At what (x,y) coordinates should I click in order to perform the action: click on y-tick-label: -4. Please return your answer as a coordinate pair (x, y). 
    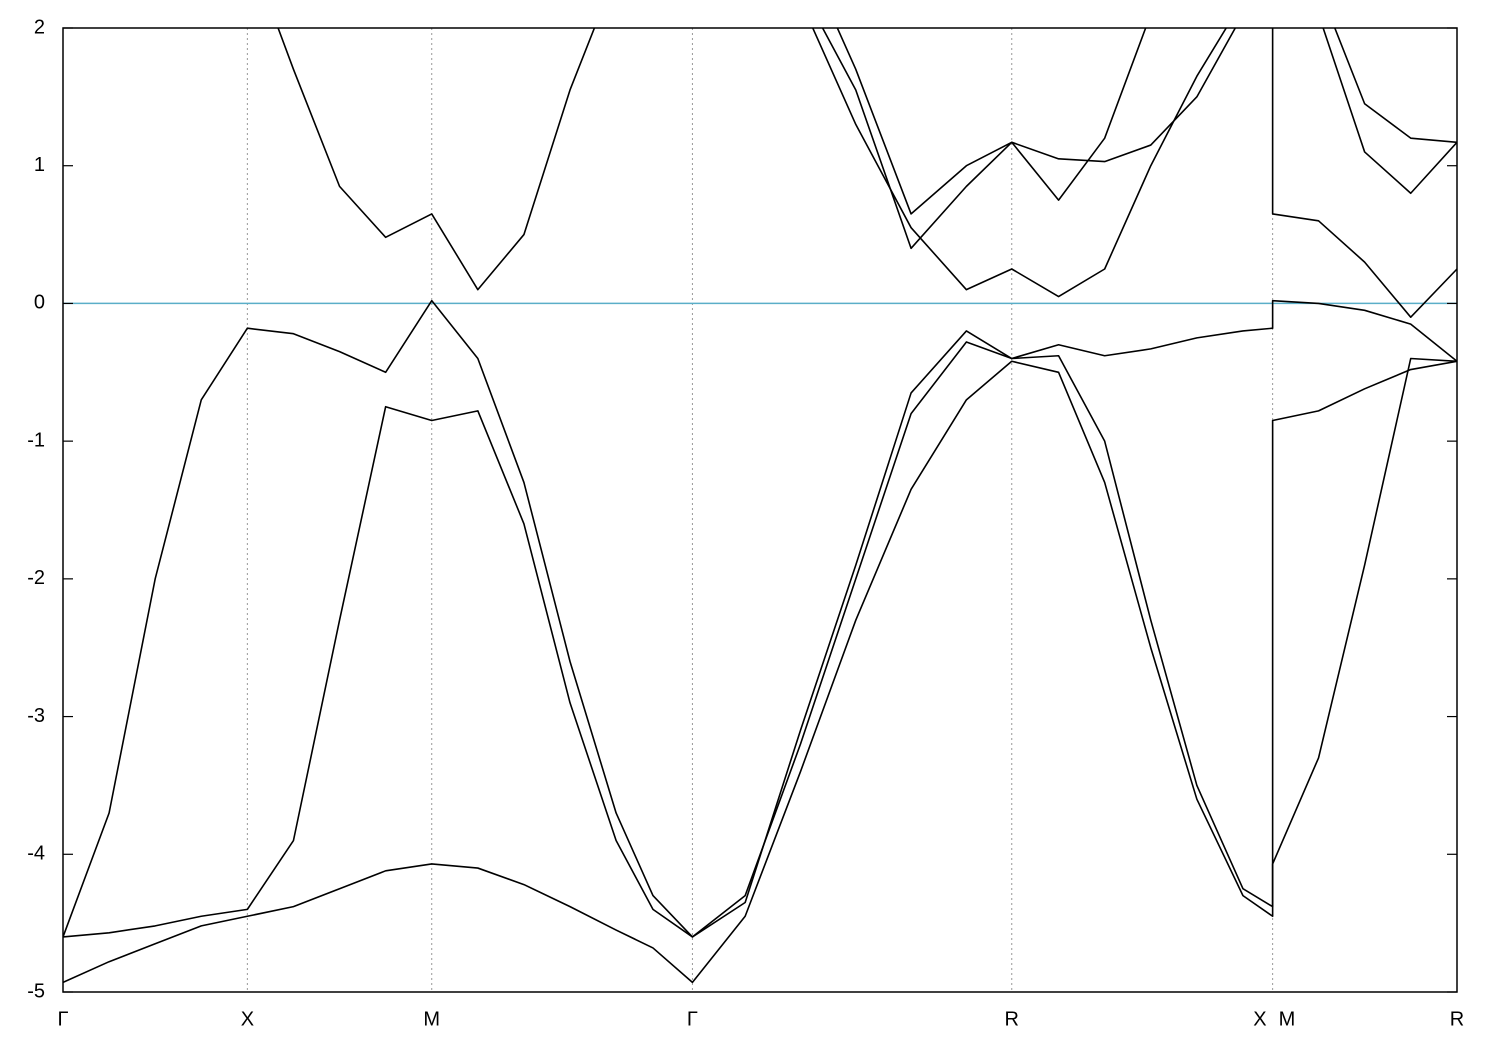
    Looking at the image, I should click on (36, 854).